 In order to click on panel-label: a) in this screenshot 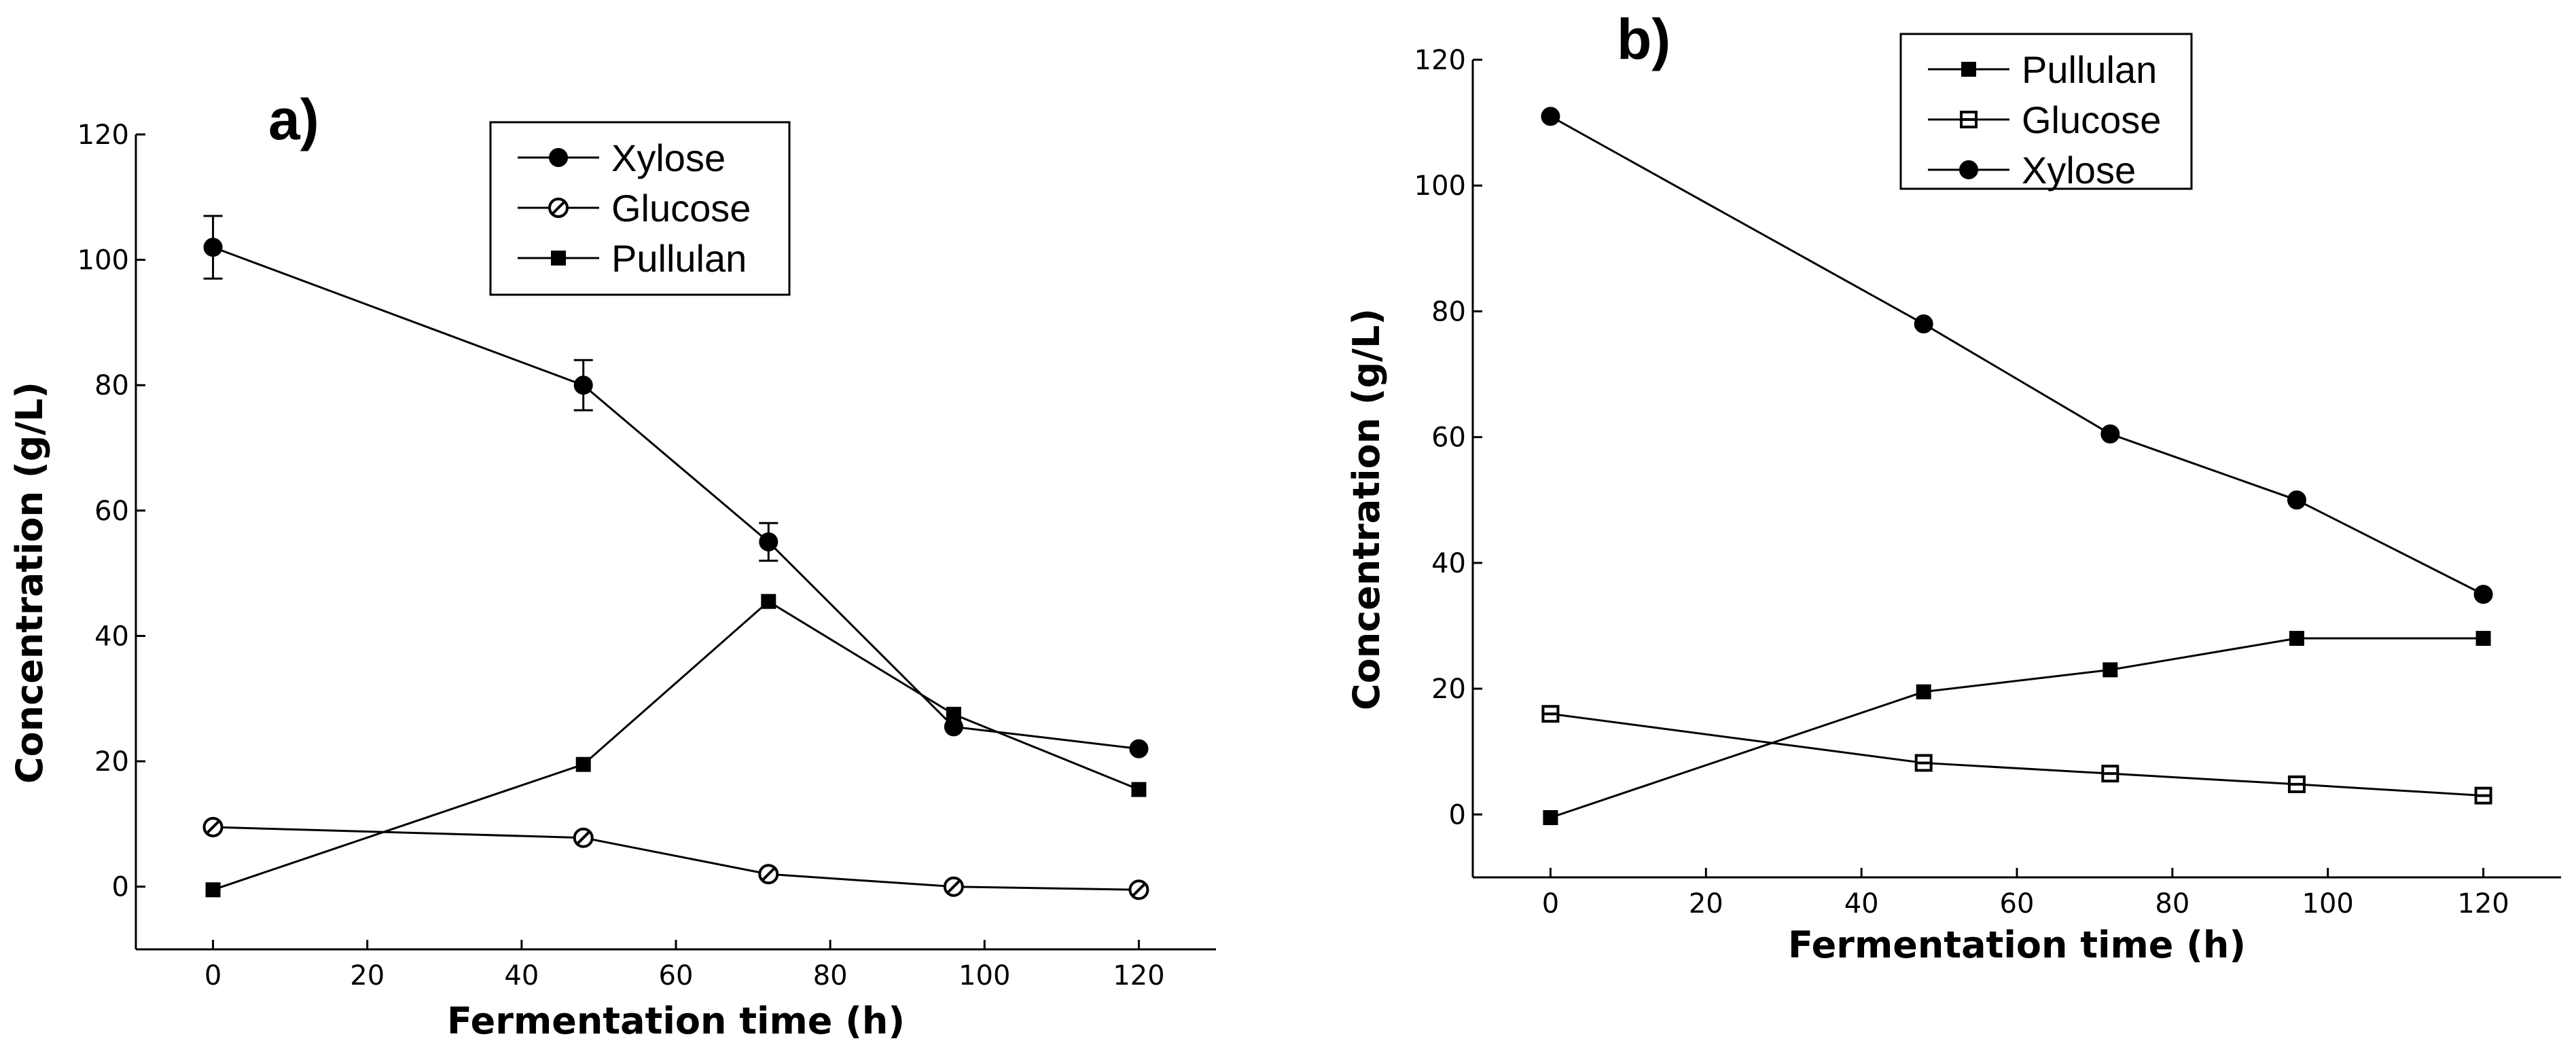, I will do `click(293, 119)`.